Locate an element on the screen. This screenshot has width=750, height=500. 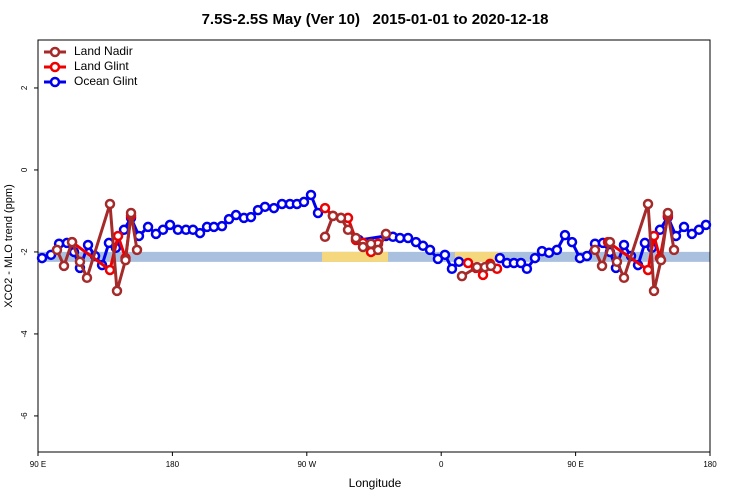
x-tick-label: 0 is located at coordinates (441, 464).